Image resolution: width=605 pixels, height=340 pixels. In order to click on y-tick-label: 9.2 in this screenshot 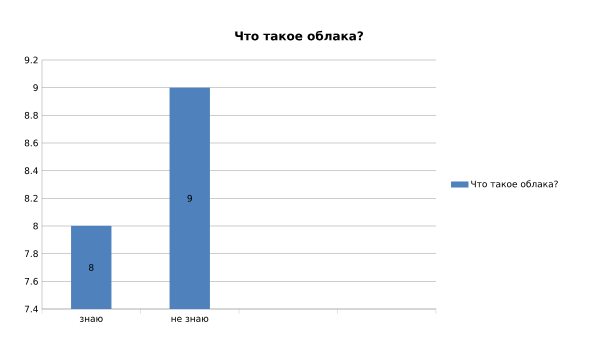, I will do `click(31, 60)`.